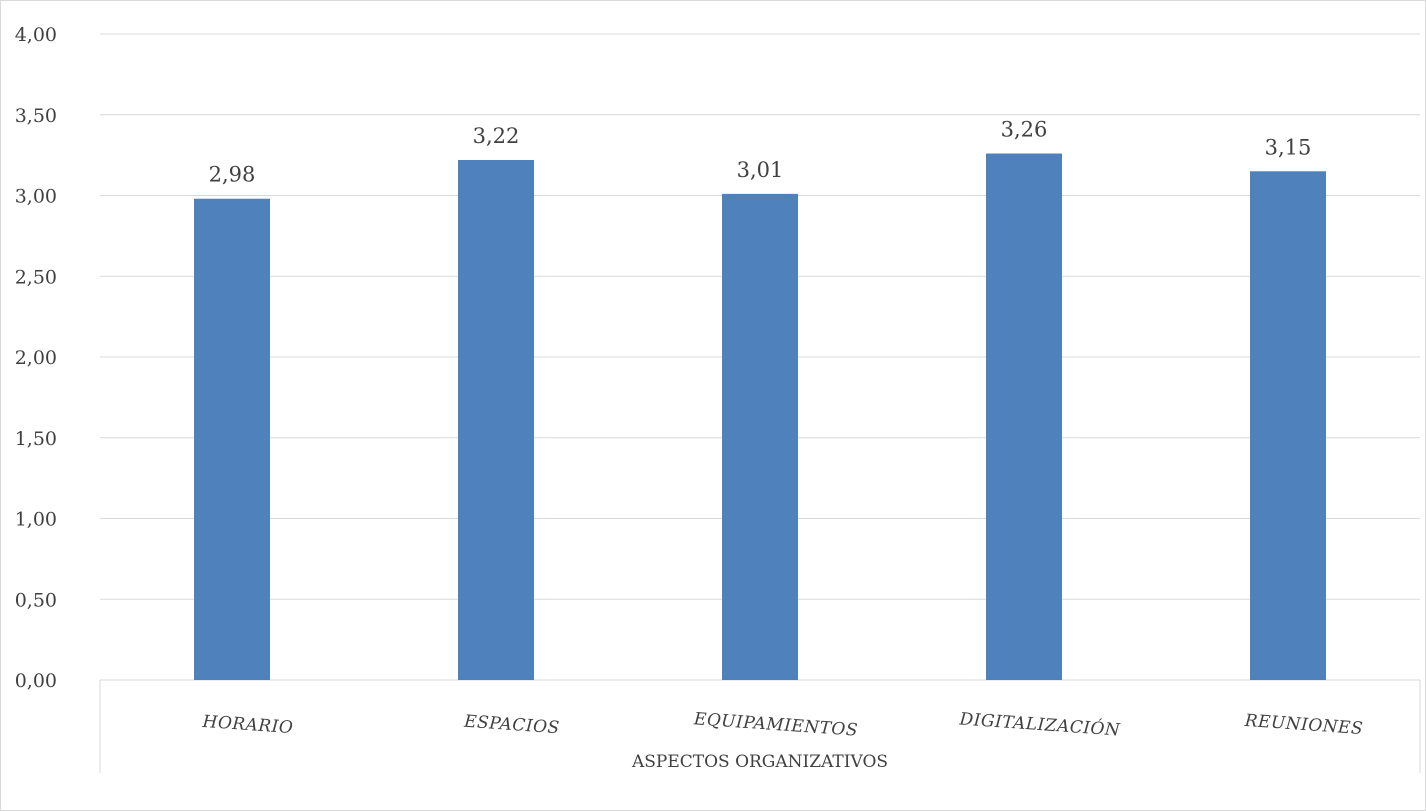  What do you see at coordinates (36, 681) in the screenshot?
I see `y-tick-label: 0,00` at bounding box center [36, 681].